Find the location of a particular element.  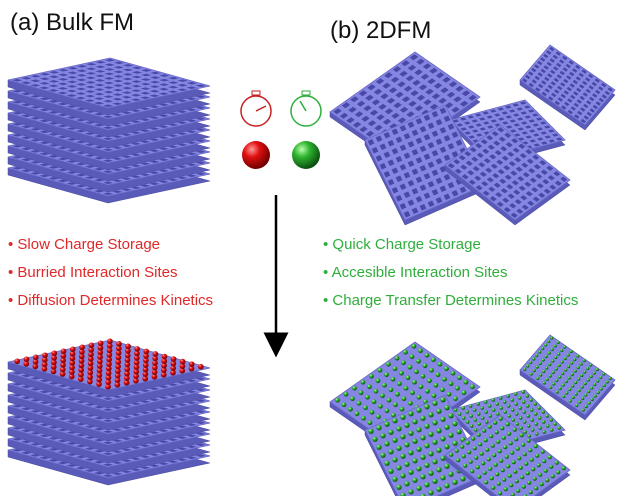

timers is located at coordinates (281, 129).